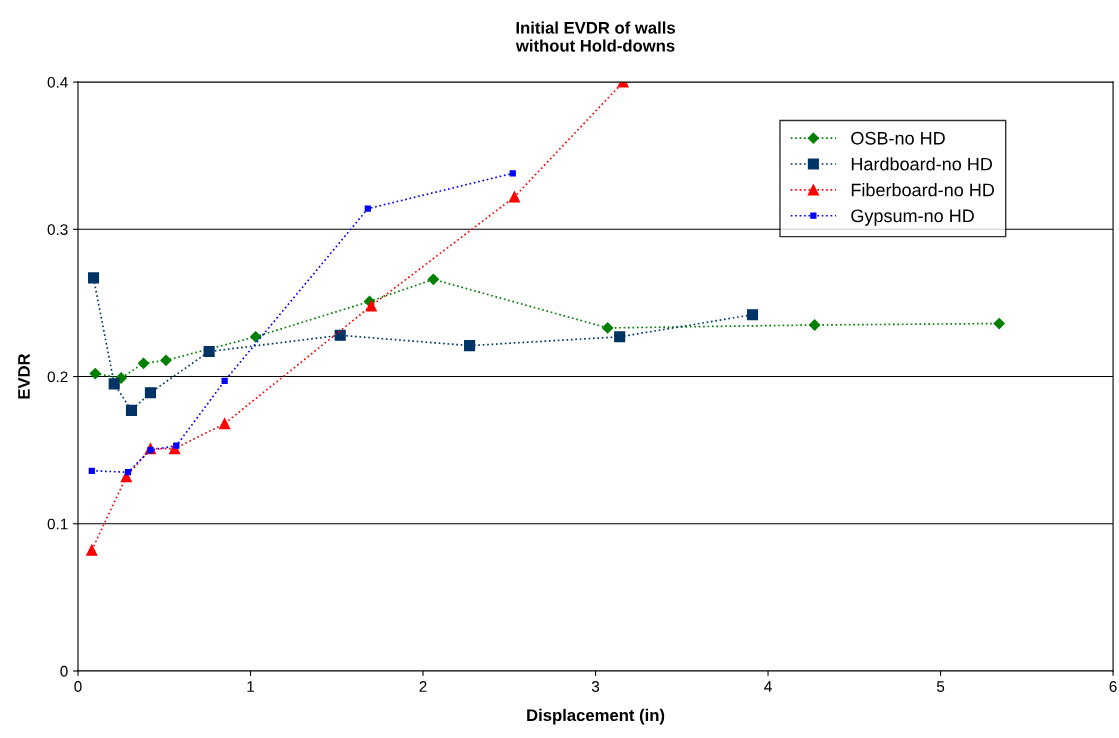 The height and width of the screenshot is (738, 1119). I want to click on x-axis-title: Displacement (in), so click(596, 716).